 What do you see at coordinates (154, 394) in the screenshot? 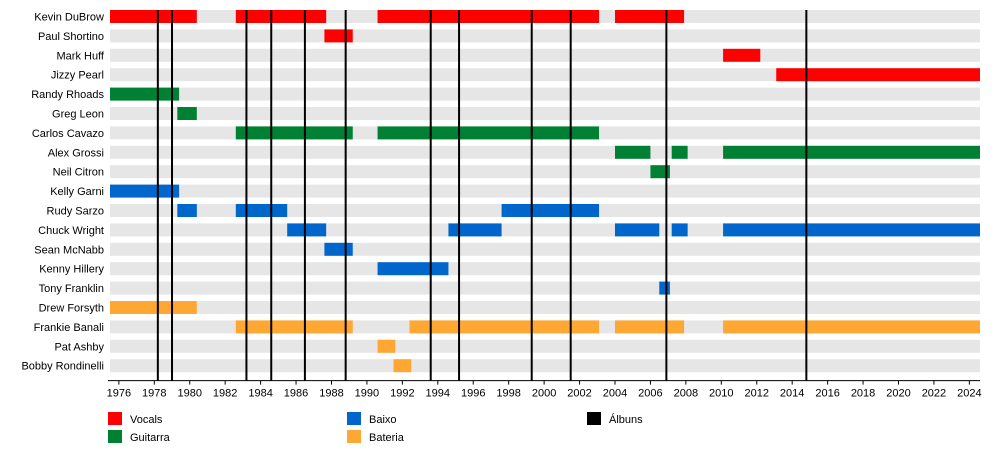
I see `x-tick-label-1978: 1978` at bounding box center [154, 394].